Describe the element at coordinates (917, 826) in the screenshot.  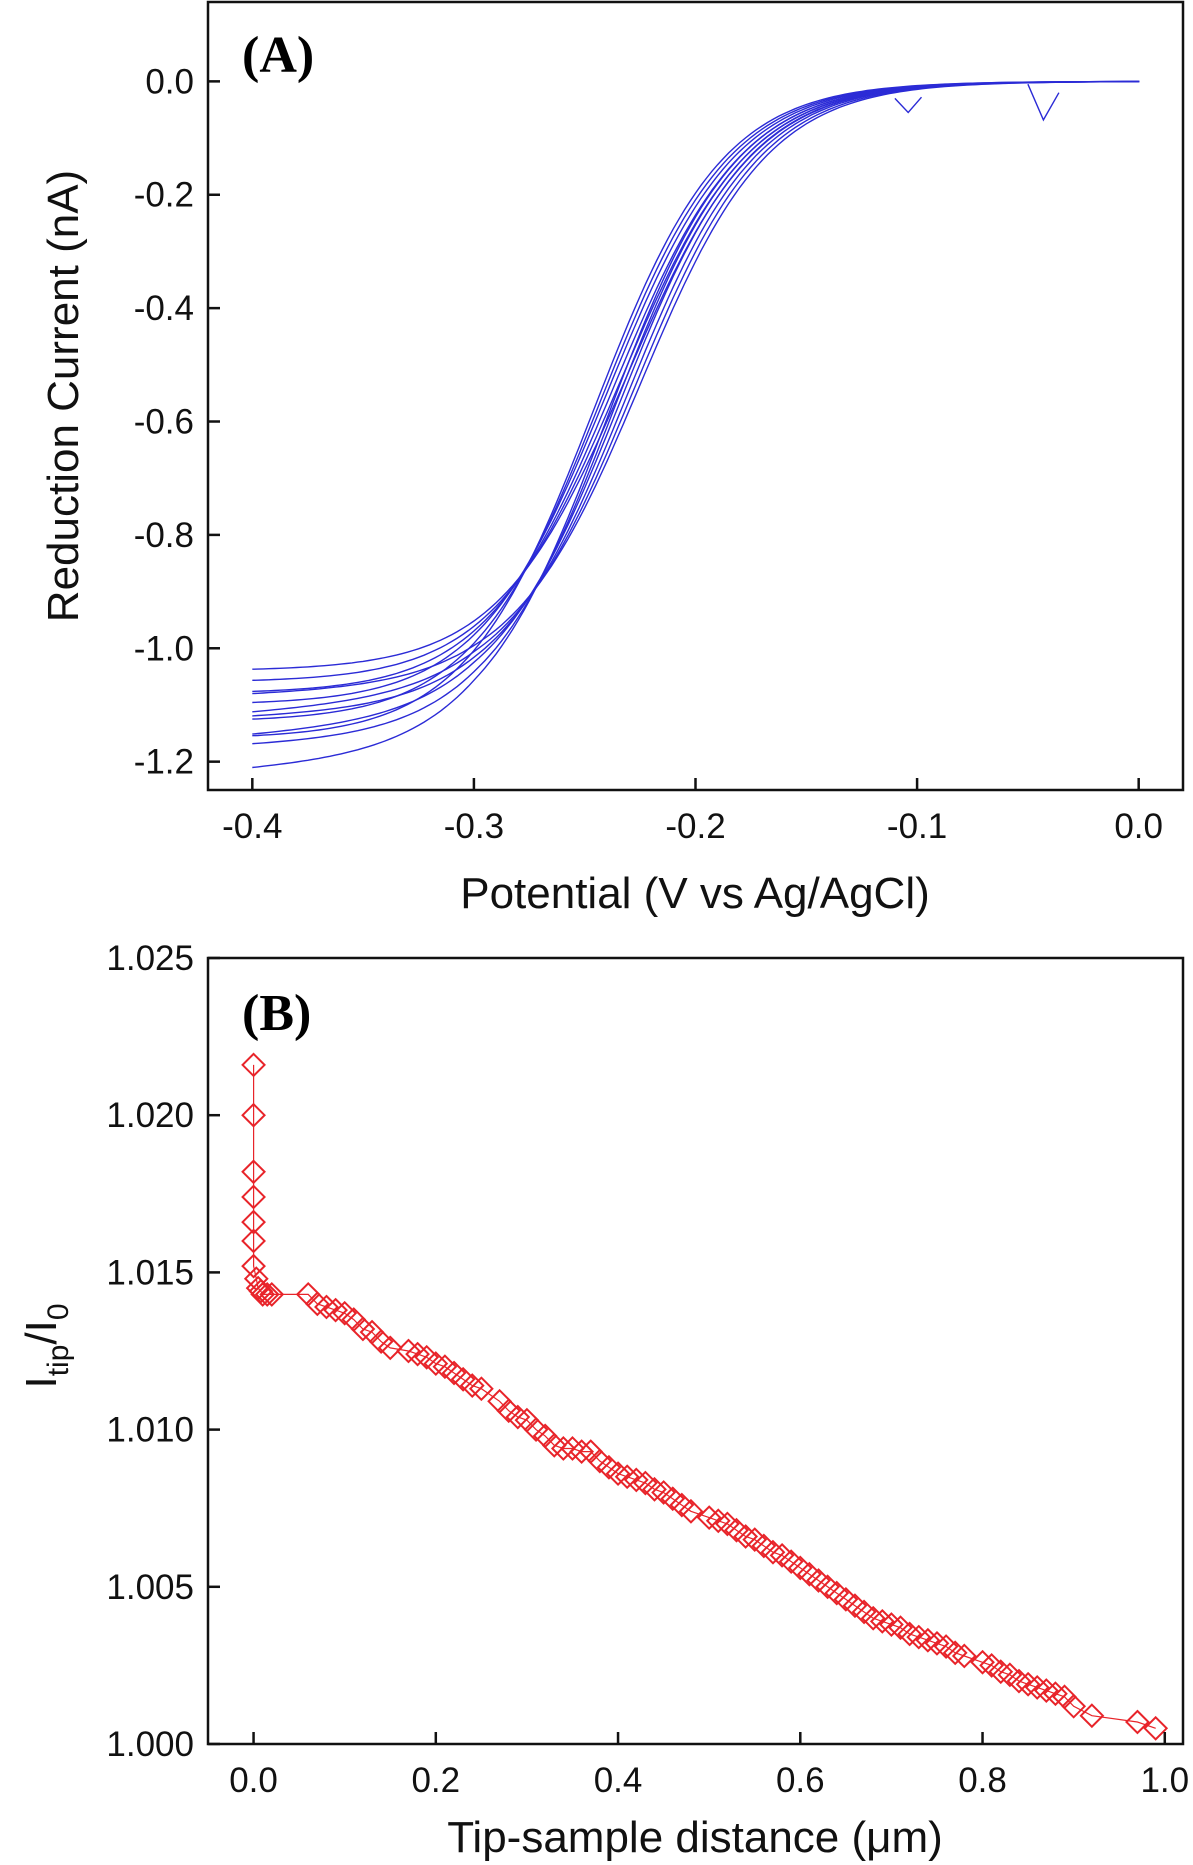
I see `x-tick-label: -0.1` at that location.